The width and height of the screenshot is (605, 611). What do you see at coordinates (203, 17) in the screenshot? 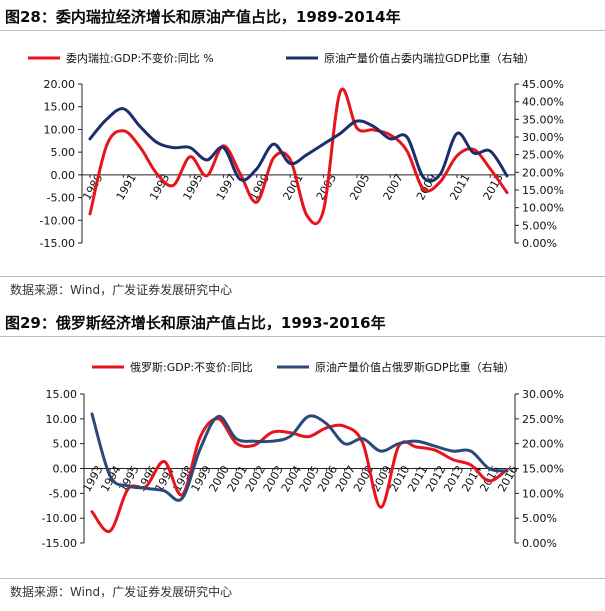
I see `chart-title: 图28：委内瑞拉经济增长和原油产值占比，1989-2014年` at bounding box center [203, 17].